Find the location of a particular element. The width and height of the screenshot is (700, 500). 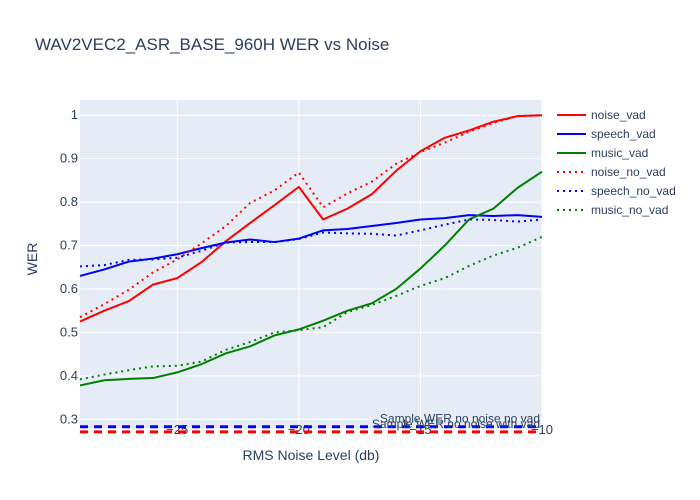

legend-item-music-no-vad: music_no_vad is located at coordinates (612, 210).